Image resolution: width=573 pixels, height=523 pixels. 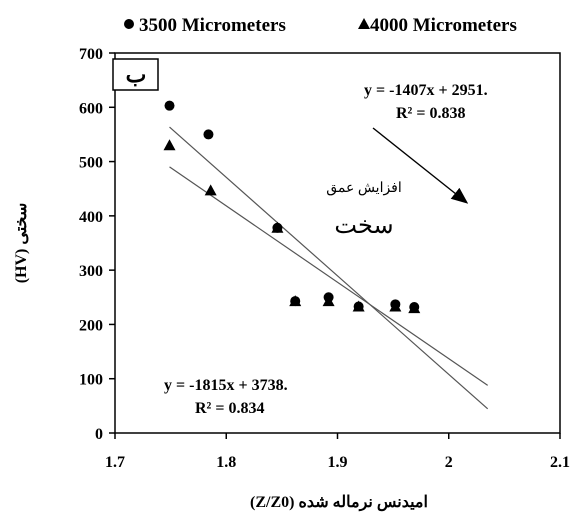 What do you see at coordinates (91, 325) in the screenshot?
I see `y-tick-label: 200` at bounding box center [91, 325].